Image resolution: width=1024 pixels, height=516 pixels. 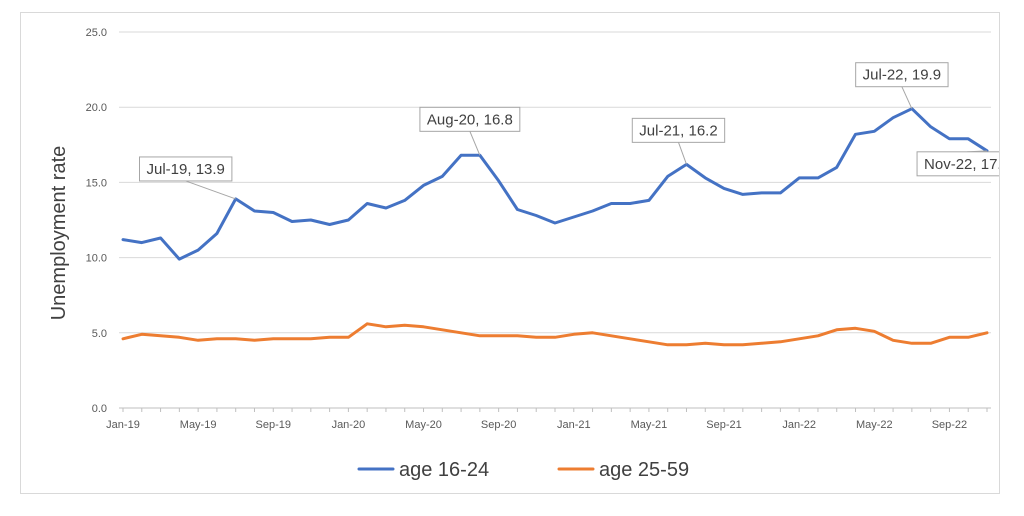 I want to click on x-tick-label: Jan-19, so click(x=123, y=425).